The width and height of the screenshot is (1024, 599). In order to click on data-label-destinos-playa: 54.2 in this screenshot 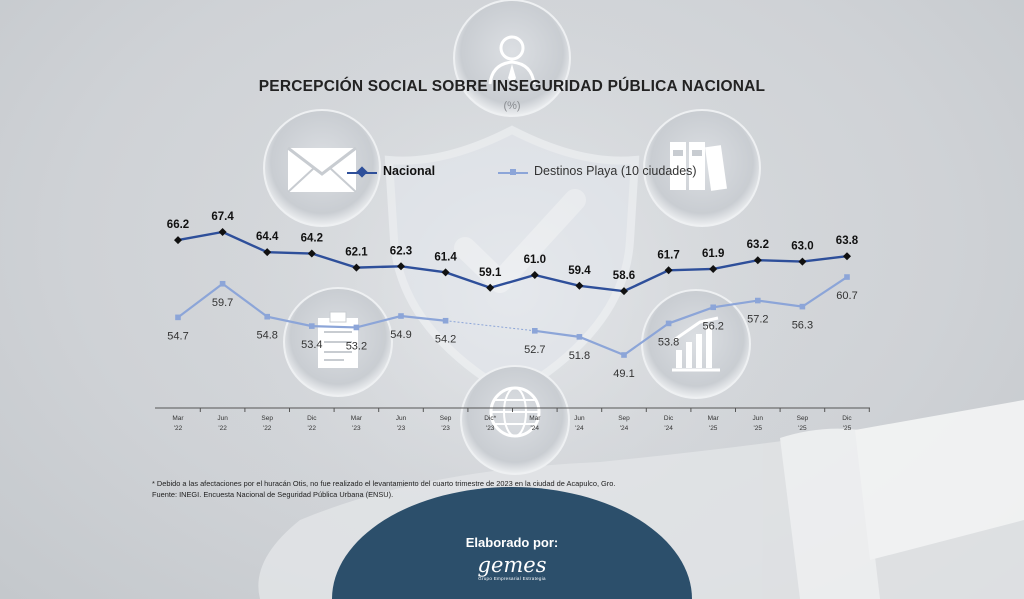, I will do `click(445, 340)`.